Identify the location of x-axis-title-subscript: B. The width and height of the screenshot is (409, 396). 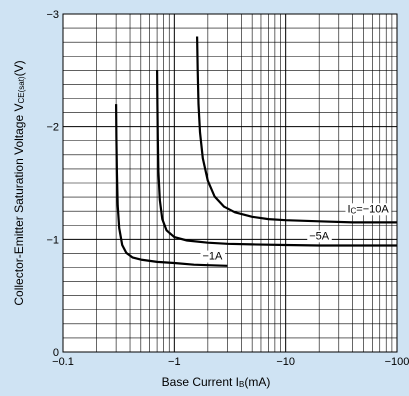
(241, 384).